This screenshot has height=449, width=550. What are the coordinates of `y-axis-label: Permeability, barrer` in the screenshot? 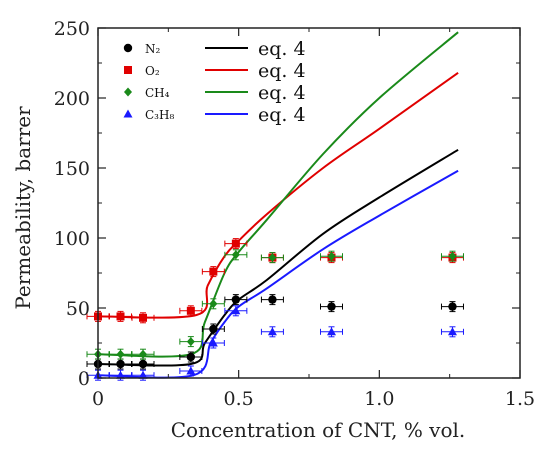 It's located at (23, 208).